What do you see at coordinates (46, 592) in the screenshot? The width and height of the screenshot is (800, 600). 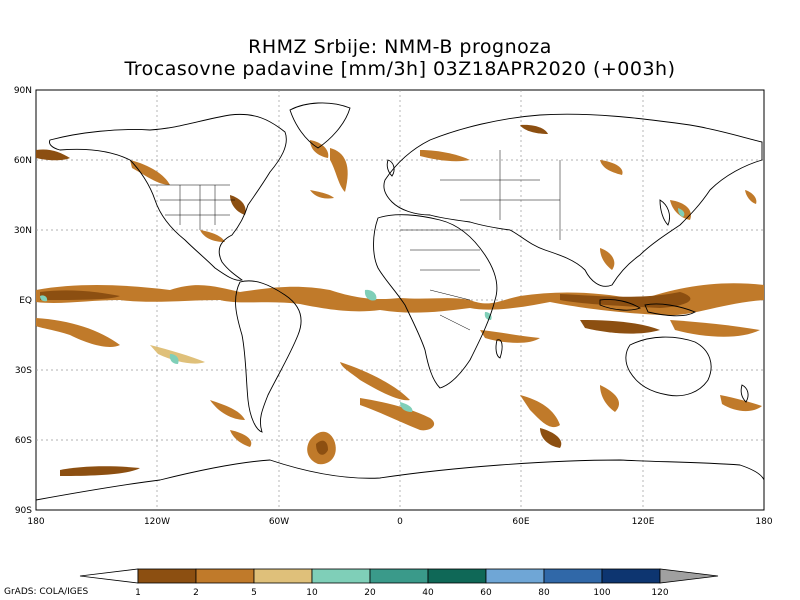 I see `credit-label: GrADS: COLA/IGES` at bounding box center [46, 592].